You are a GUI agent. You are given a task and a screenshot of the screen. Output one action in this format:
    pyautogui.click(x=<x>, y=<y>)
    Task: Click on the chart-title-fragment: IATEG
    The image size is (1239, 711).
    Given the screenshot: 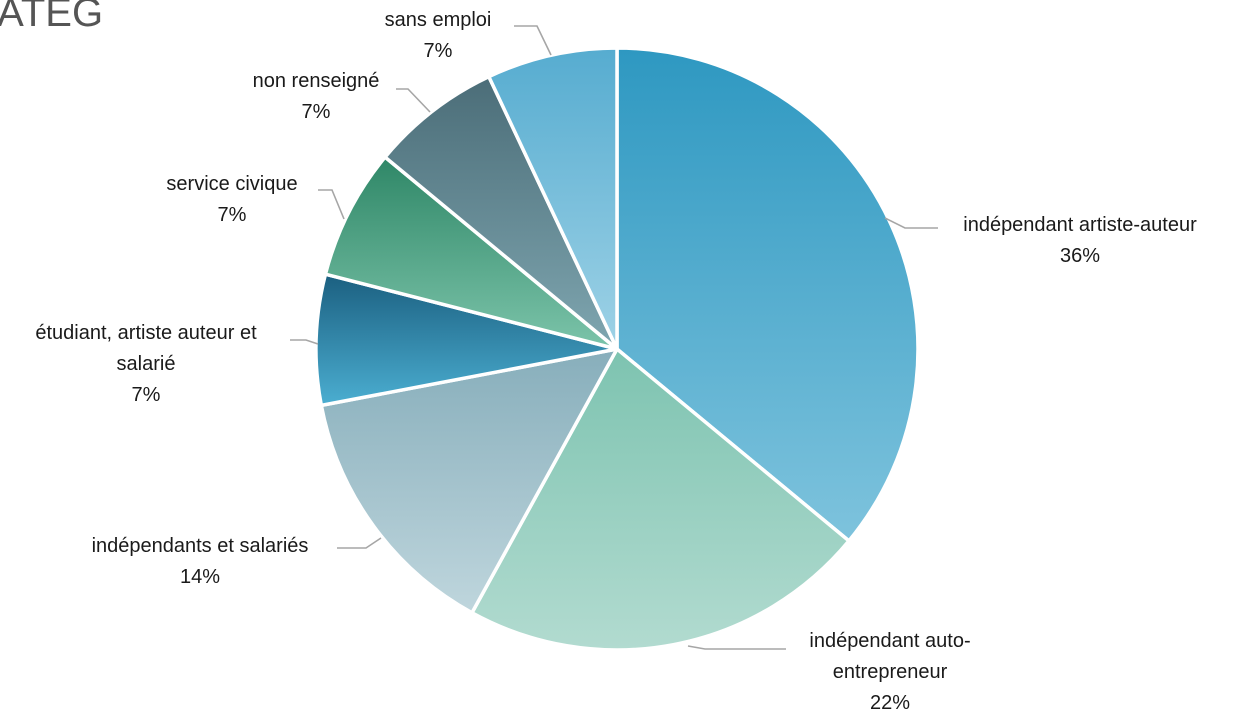 What is the action you would take?
    pyautogui.click(x=51, y=17)
    